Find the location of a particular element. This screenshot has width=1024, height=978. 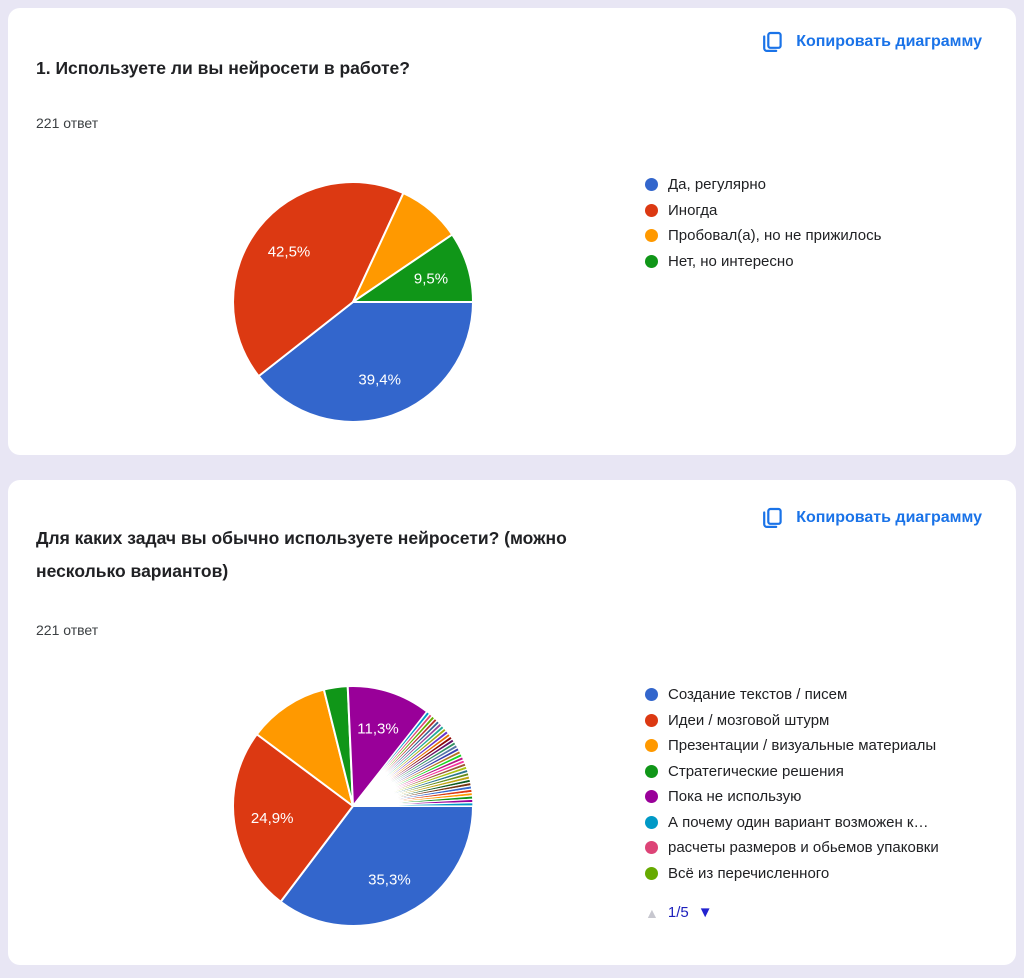

question-title: 1. Используете ли вы нейросети в работе? is located at coordinates (223, 68).